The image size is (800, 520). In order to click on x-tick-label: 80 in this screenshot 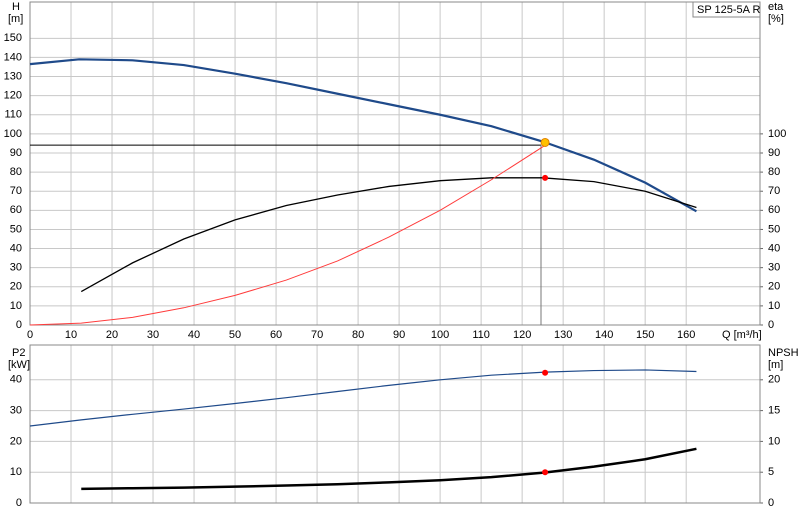, I will do `click(358, 335)`.